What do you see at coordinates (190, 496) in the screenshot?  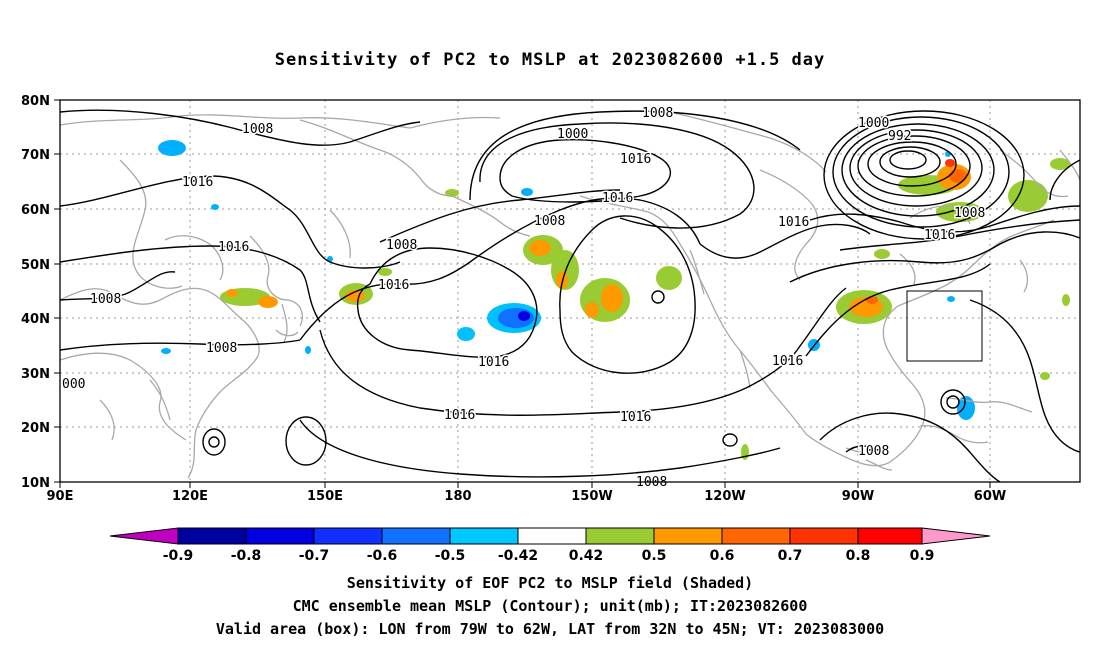 I see `lon-tick-label: 120E` at bounding box center [190, 496].